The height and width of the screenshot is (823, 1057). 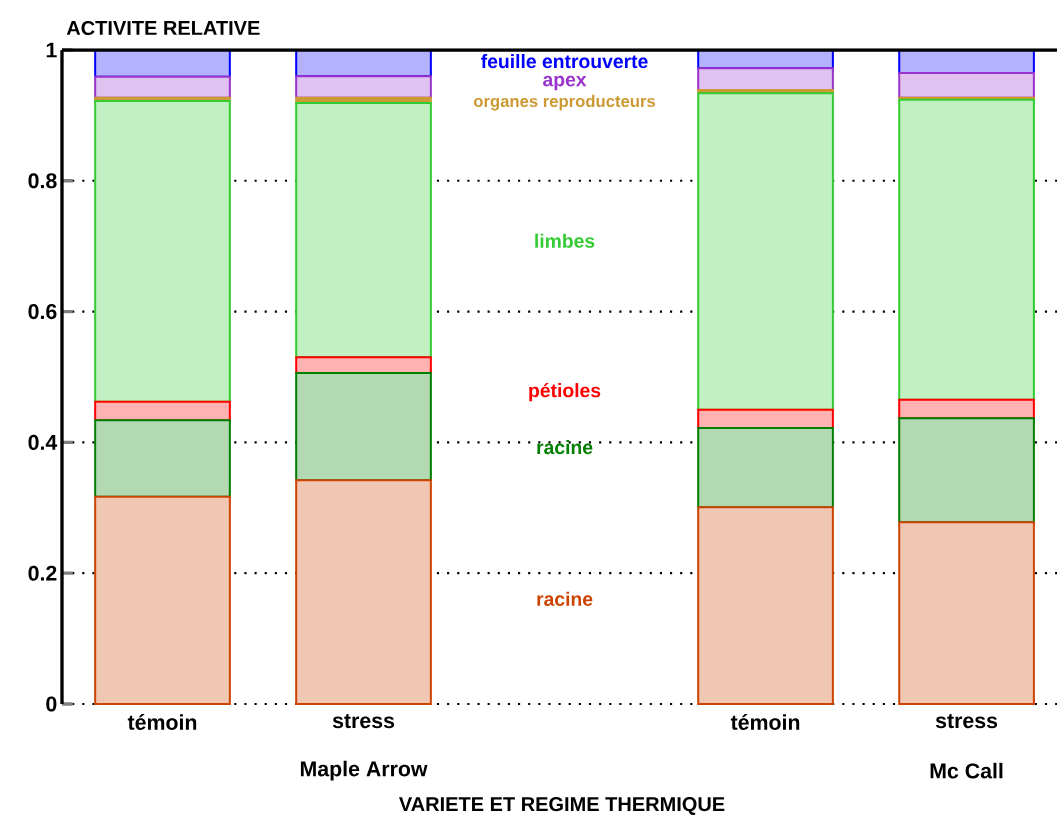 I want to click on text: apex, so click(x=565, y=83).